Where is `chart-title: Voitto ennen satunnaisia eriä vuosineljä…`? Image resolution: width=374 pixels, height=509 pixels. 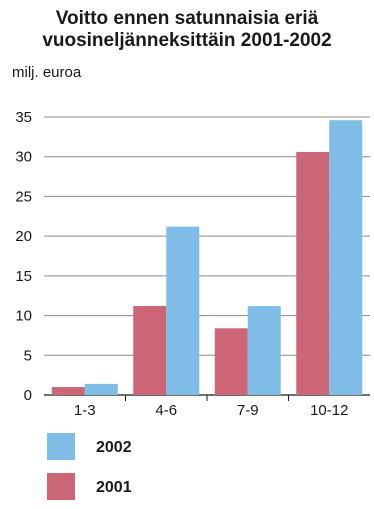
chart-title: Voitto ennen satunnaisia eriä vuosineljä… is located at coordinates (187, 30).